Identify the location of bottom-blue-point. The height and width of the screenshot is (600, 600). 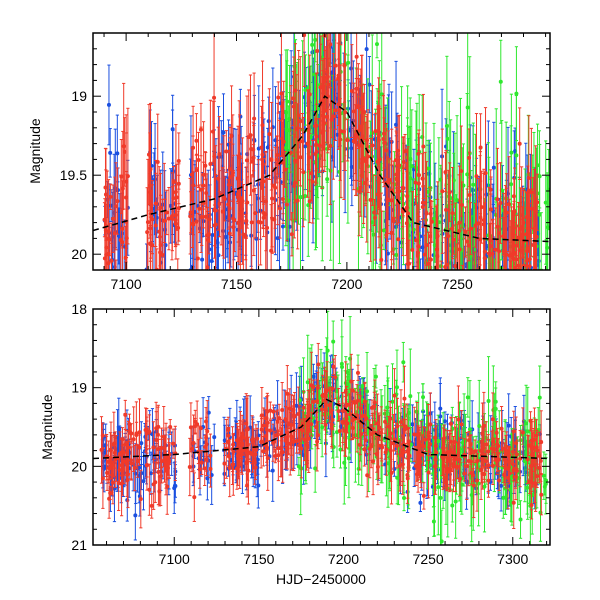
(313, 376).